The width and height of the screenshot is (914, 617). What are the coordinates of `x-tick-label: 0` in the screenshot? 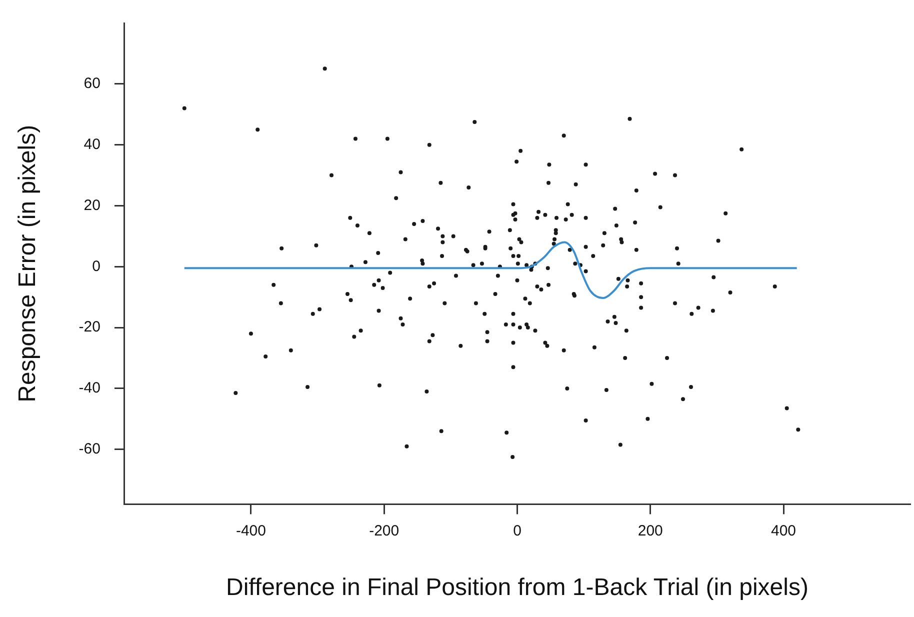 It's located at (517, 531).